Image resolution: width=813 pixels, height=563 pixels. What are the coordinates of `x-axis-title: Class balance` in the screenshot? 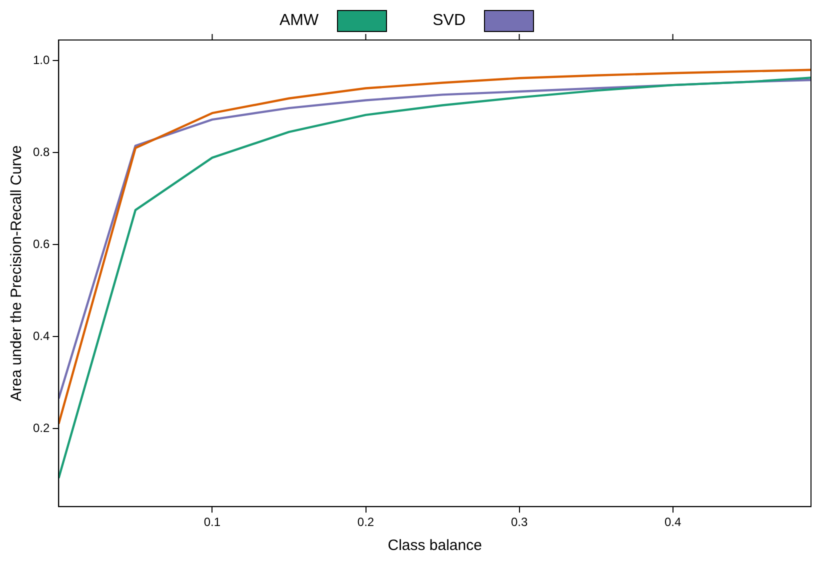 It's located at (435, 545).